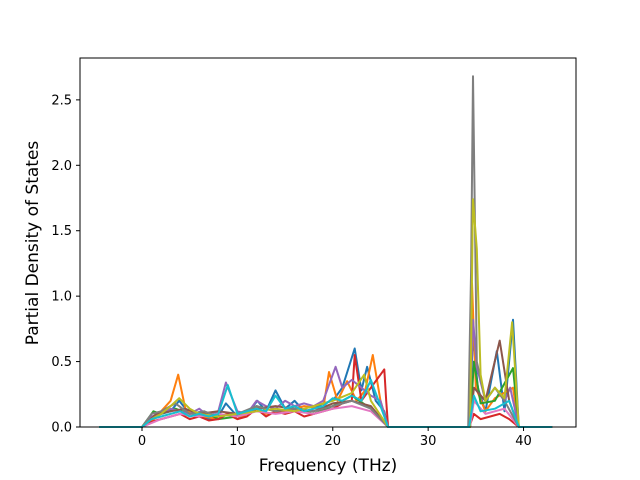  What do you see at coordinates (65, 264) in the screenshot?
I see `y-axis-ticks: 0.0 0.5 1.0 1.5 2.0 2.5` at bounding box center [65, 264].